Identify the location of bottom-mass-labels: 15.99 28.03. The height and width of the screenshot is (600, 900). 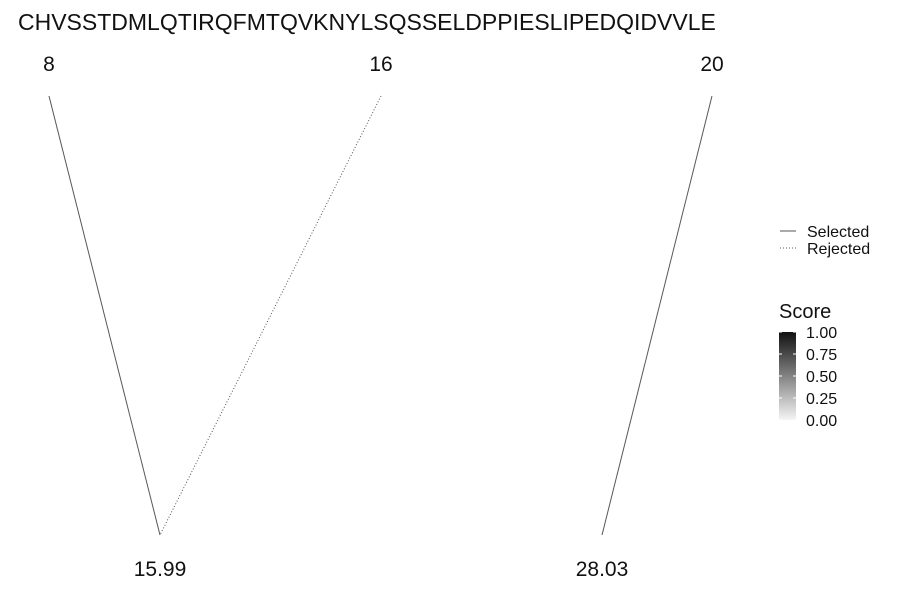
(381, 569).